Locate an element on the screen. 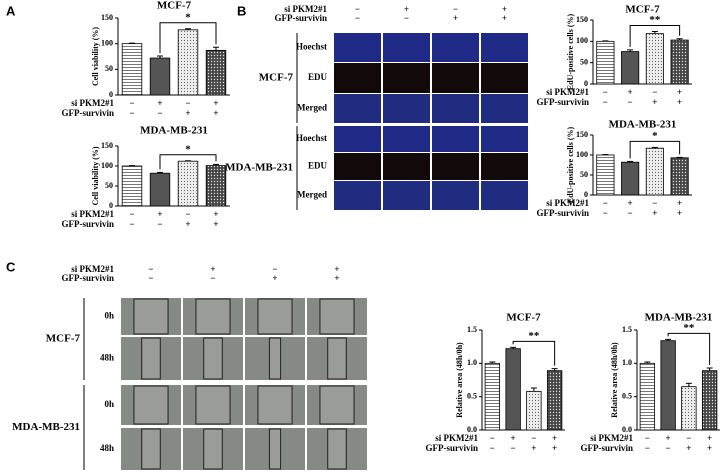 The height and width of the screenshot is (474, 725). row-label: Merged is located at coordinates (312, 195).